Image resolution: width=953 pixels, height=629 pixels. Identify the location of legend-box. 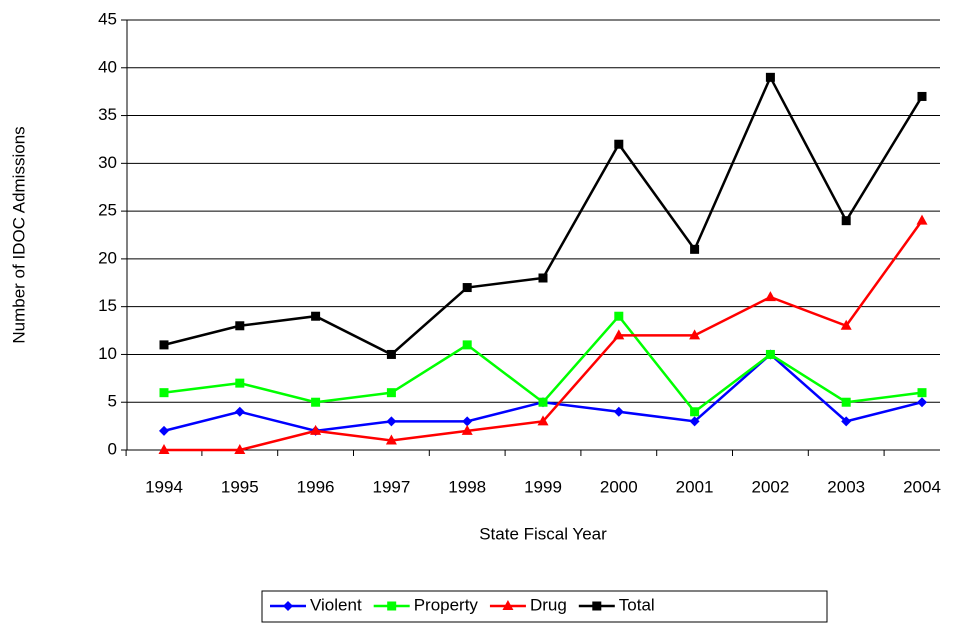
(544, 606).